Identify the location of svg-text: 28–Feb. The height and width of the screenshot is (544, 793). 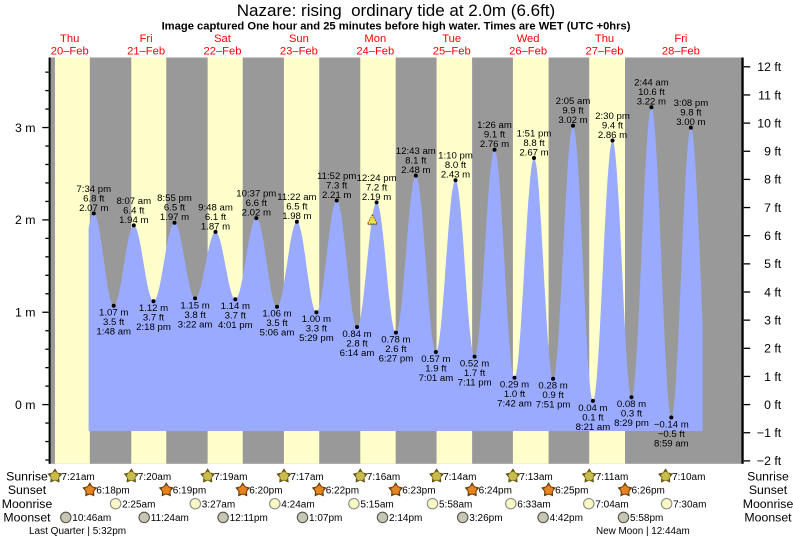
(681, 51).